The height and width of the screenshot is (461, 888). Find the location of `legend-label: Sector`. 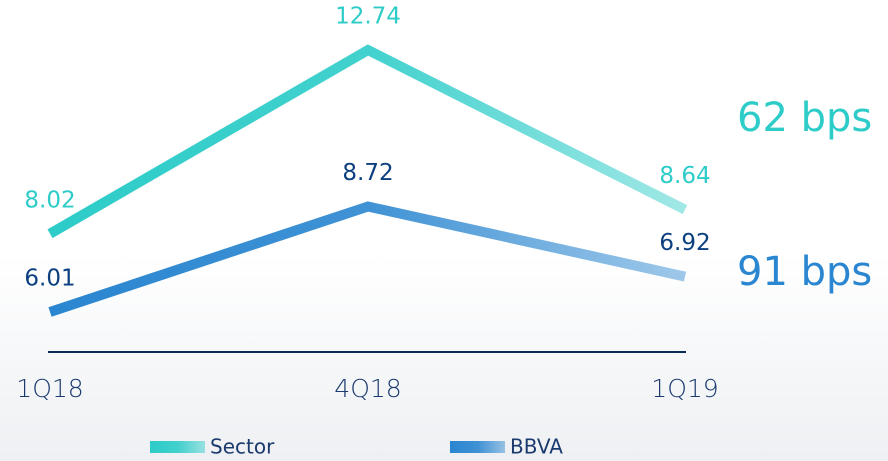

legend-label: Sector is located at coordinates (242, 447).